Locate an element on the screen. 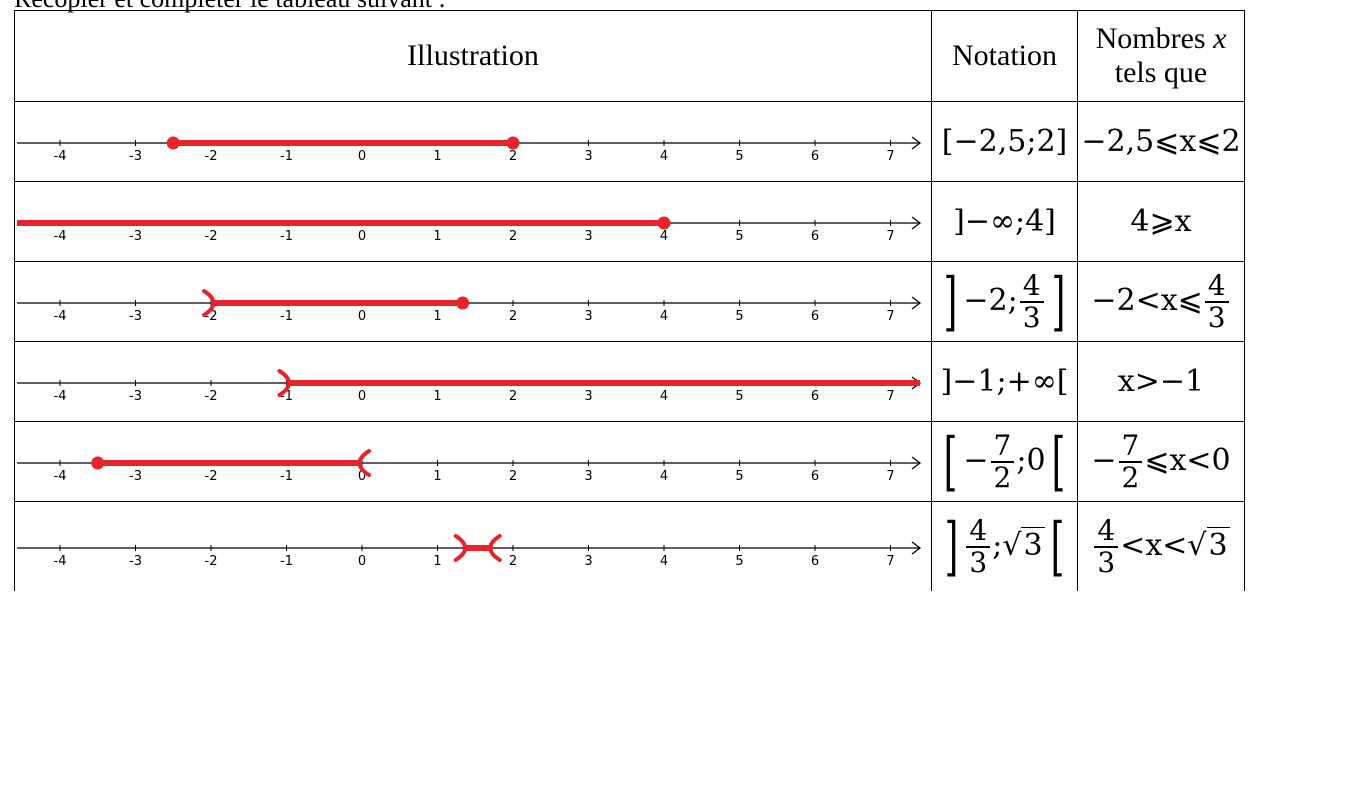 The image size is (1362, 785). header-row: Illustration Notation Nombres x tels que is located at coordinates (629, 56).